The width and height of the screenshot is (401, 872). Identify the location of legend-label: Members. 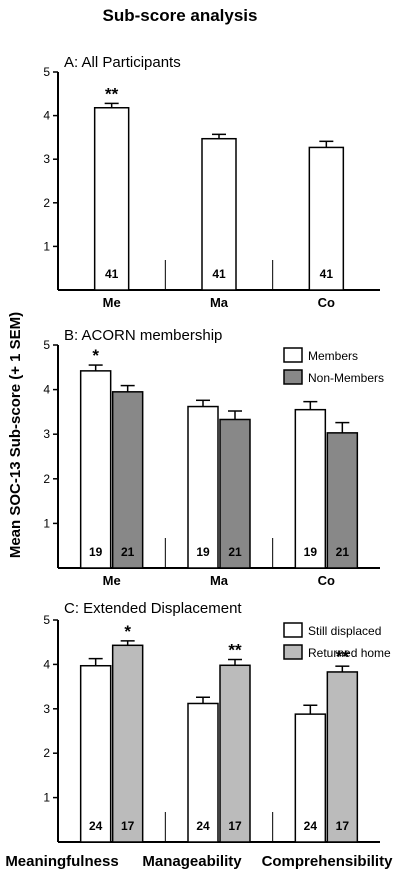
(333, 356).